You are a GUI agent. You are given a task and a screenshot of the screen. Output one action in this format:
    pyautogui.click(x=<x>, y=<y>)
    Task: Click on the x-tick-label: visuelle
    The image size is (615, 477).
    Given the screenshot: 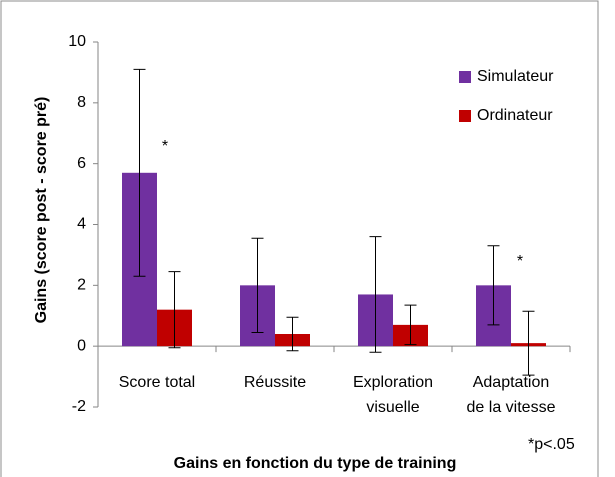 What is the action you would take?
    pyautogui.click(x=392, y=407)
    